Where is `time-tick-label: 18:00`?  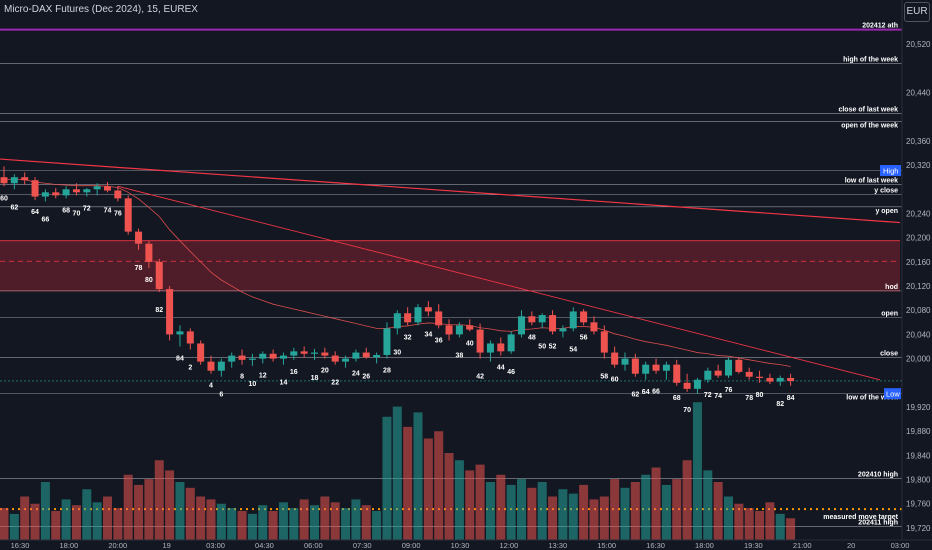 time-tick-label: 18:00 is located at coordinates (704, 545).